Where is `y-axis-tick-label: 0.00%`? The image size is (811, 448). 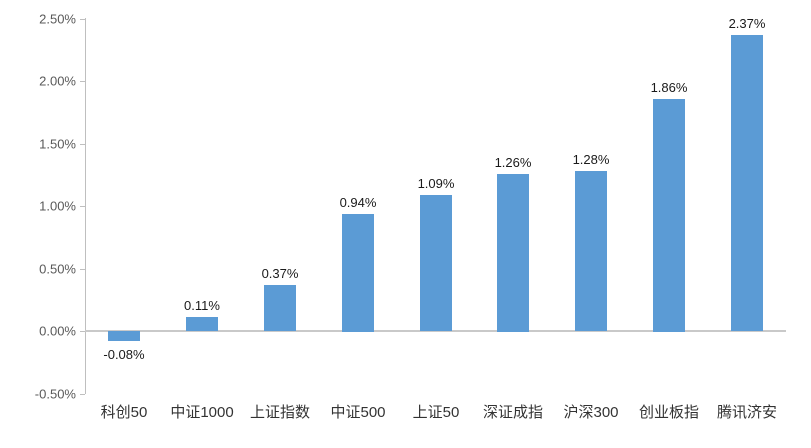
y-axis-tick-label: 0.00% is located at coordinates (57, 331).